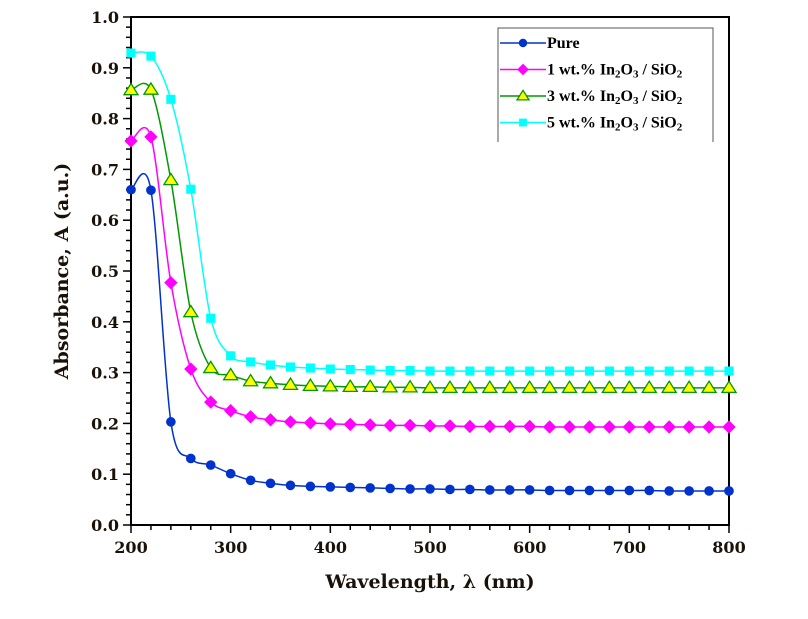 Image resolution: width=808 pixels, height=619 pixels. I want to click on legend-label: 5 wt.% In2O3 / SiO2, so click(615, 124).